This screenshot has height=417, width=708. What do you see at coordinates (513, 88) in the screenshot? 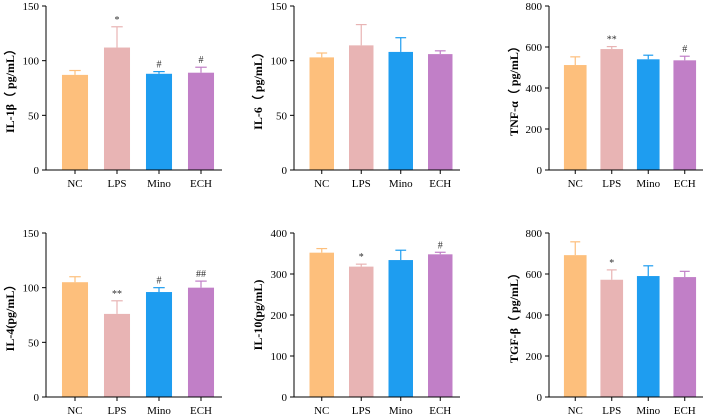
I see `y-axis-label: TNF-α（ pg/mL）` at bounding box center [513, 88].